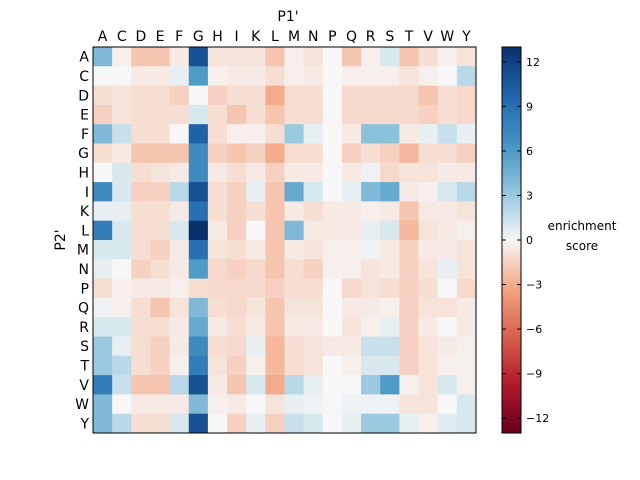  I want to click on heatmap-cell-I-H, so click(217, 192).